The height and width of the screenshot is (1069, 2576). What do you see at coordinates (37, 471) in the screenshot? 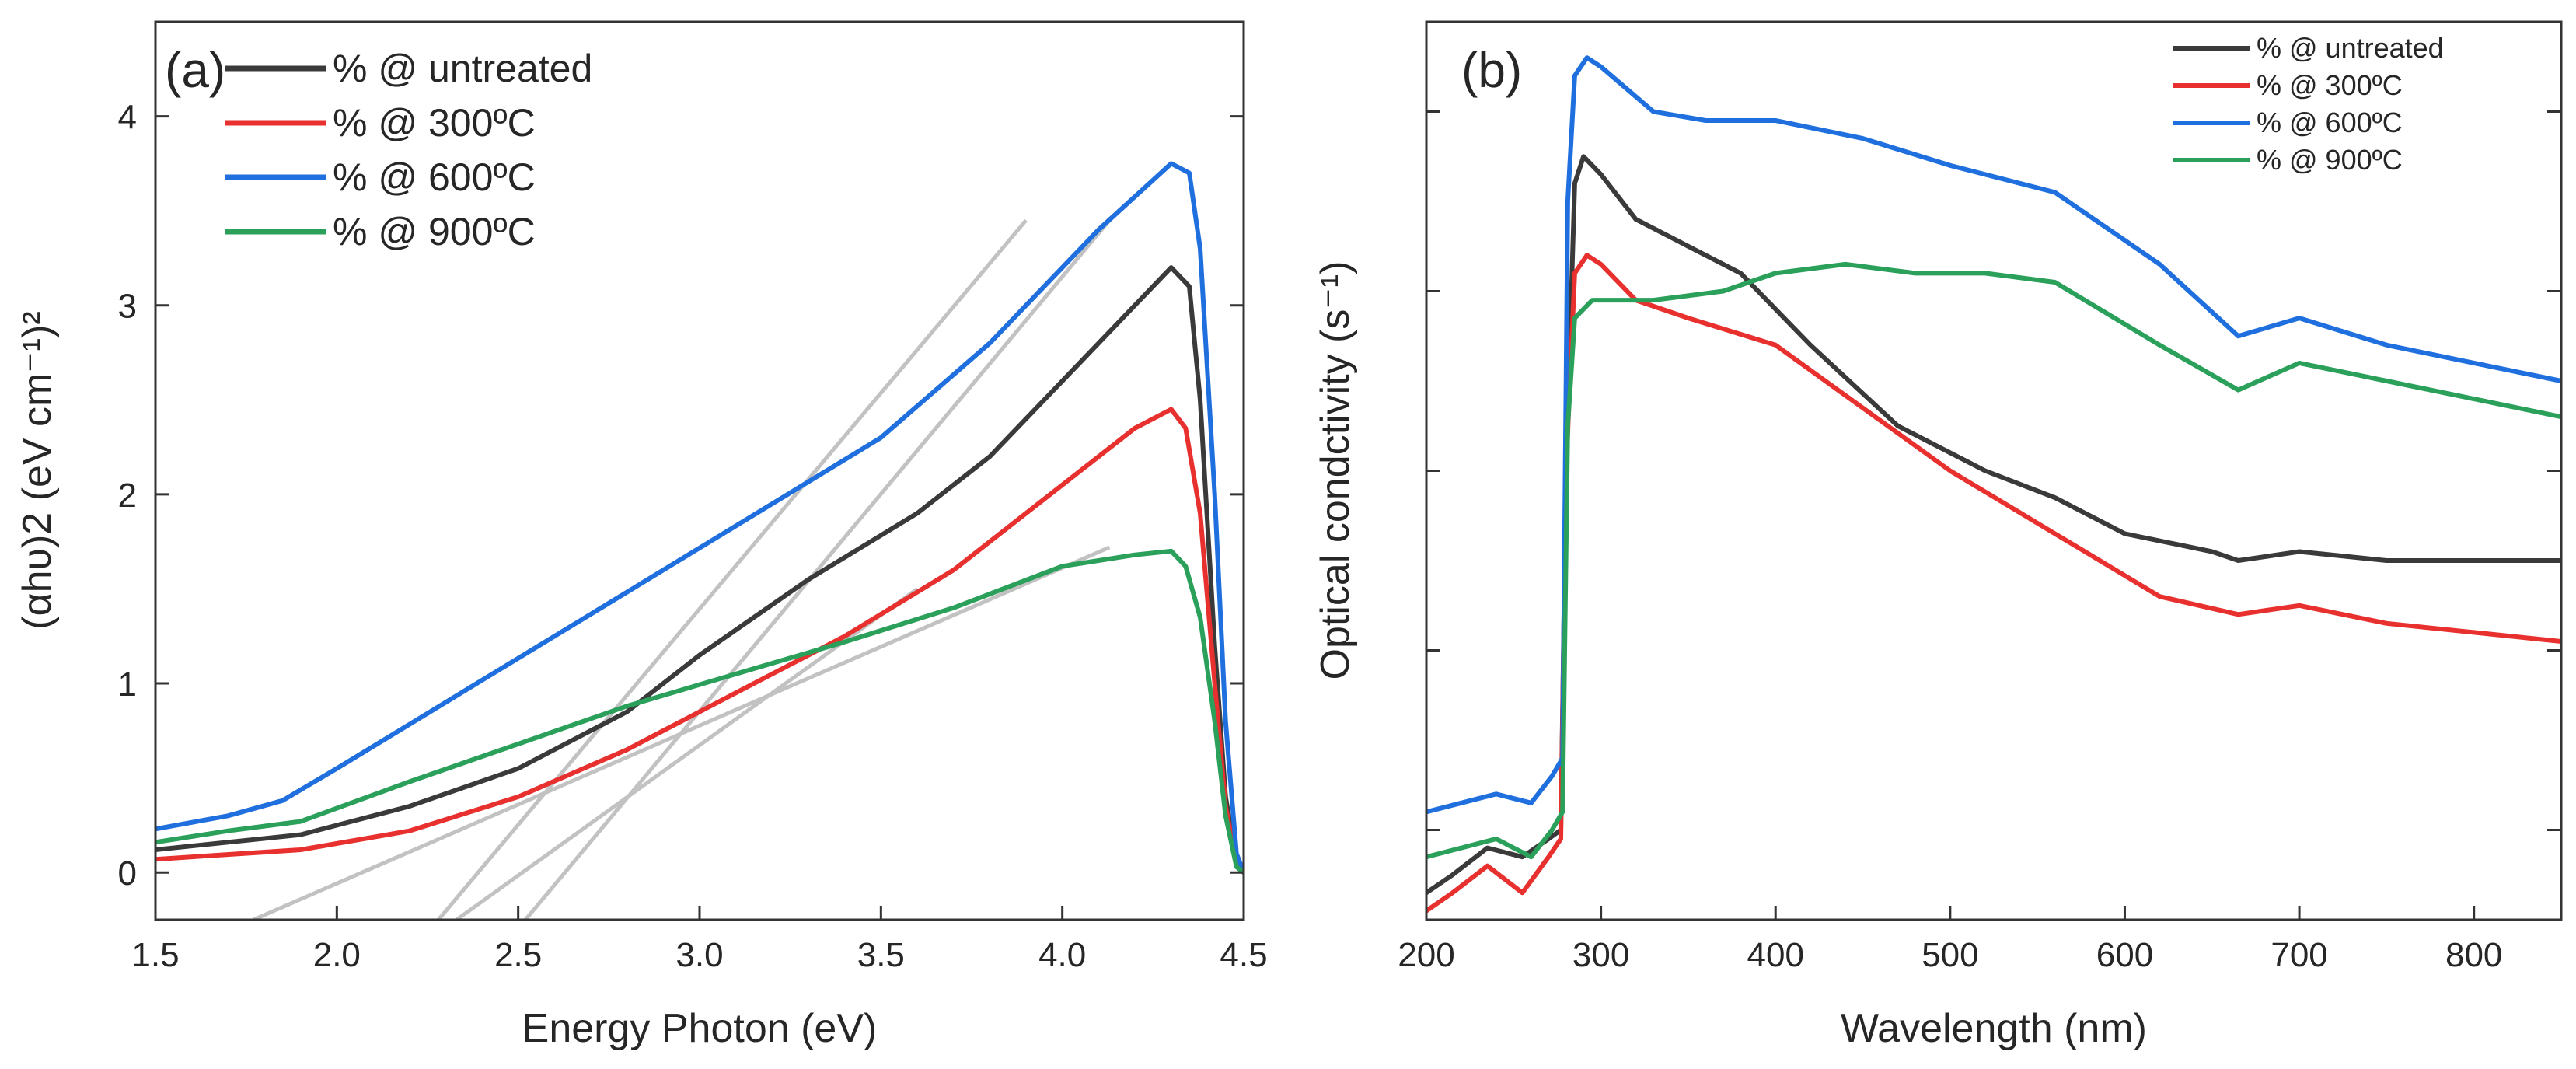
I see `panel-a-y-axis-label: (αhυ)2 (eV cm⁻¹)²` at bounding box center [37, 471].